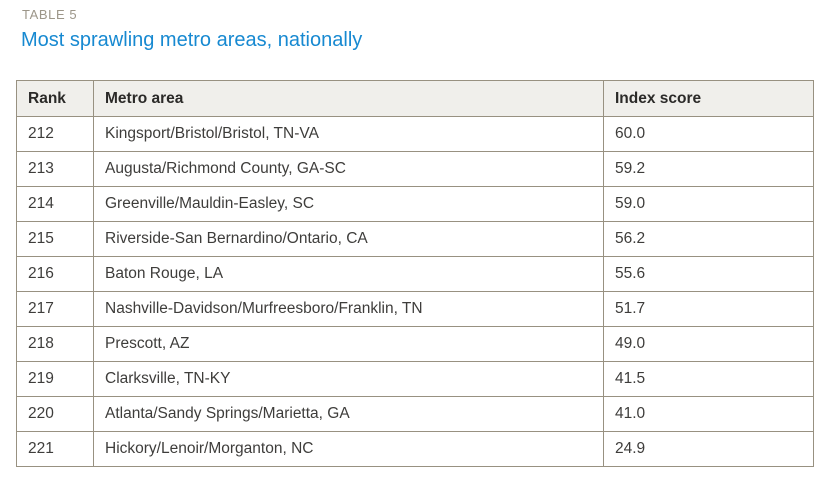 The image size is (835, 488). Describe the element at coordinates (708, 169) in the screenshot. I see `index-score-cell: 59.2` at that location.